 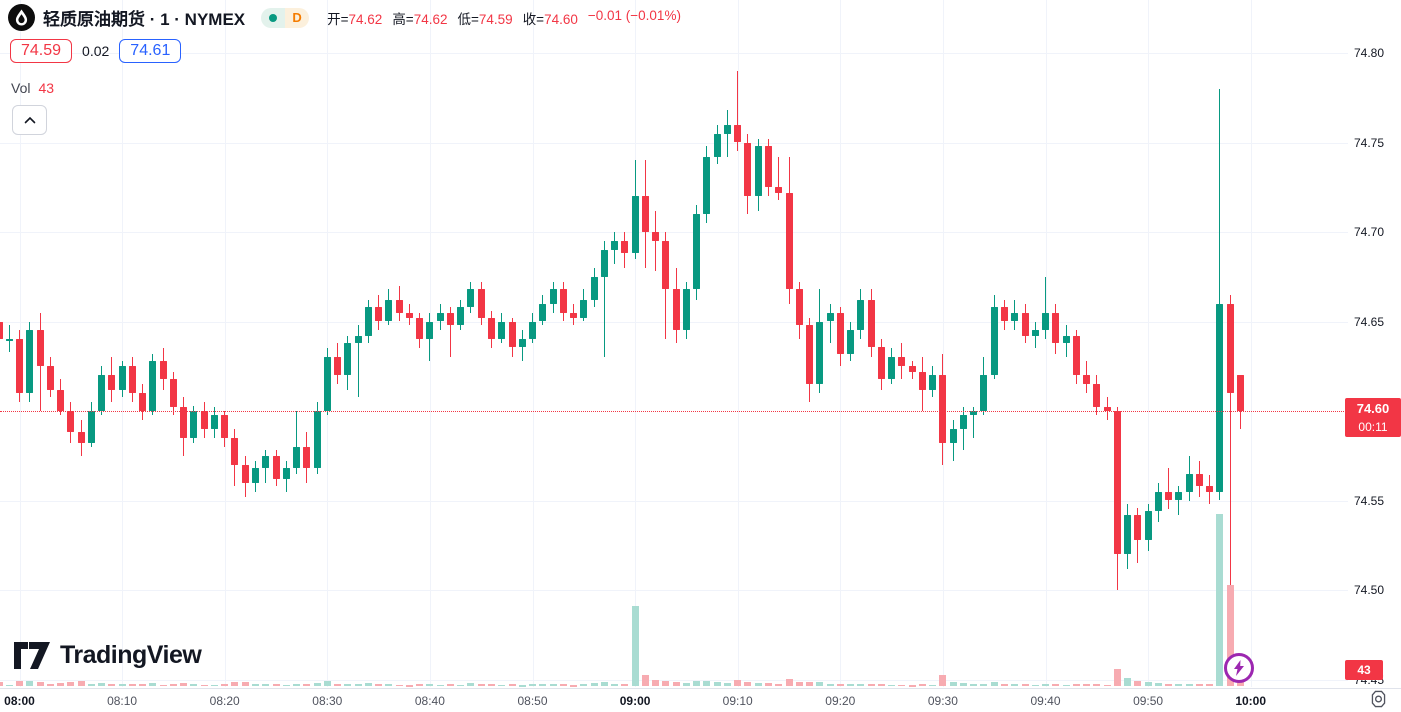 I want to click on time-axis-label: 09:30, so click(x=942, y=701).